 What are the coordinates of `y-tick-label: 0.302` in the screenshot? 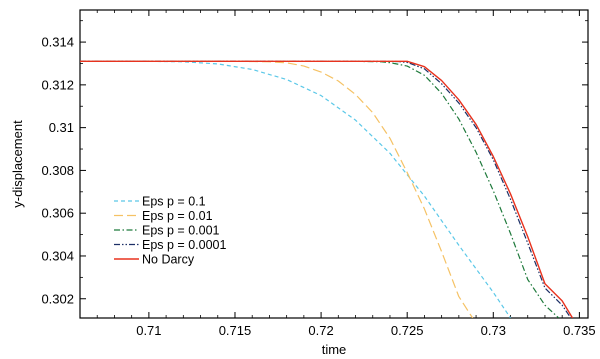 It's located at (57, 298).